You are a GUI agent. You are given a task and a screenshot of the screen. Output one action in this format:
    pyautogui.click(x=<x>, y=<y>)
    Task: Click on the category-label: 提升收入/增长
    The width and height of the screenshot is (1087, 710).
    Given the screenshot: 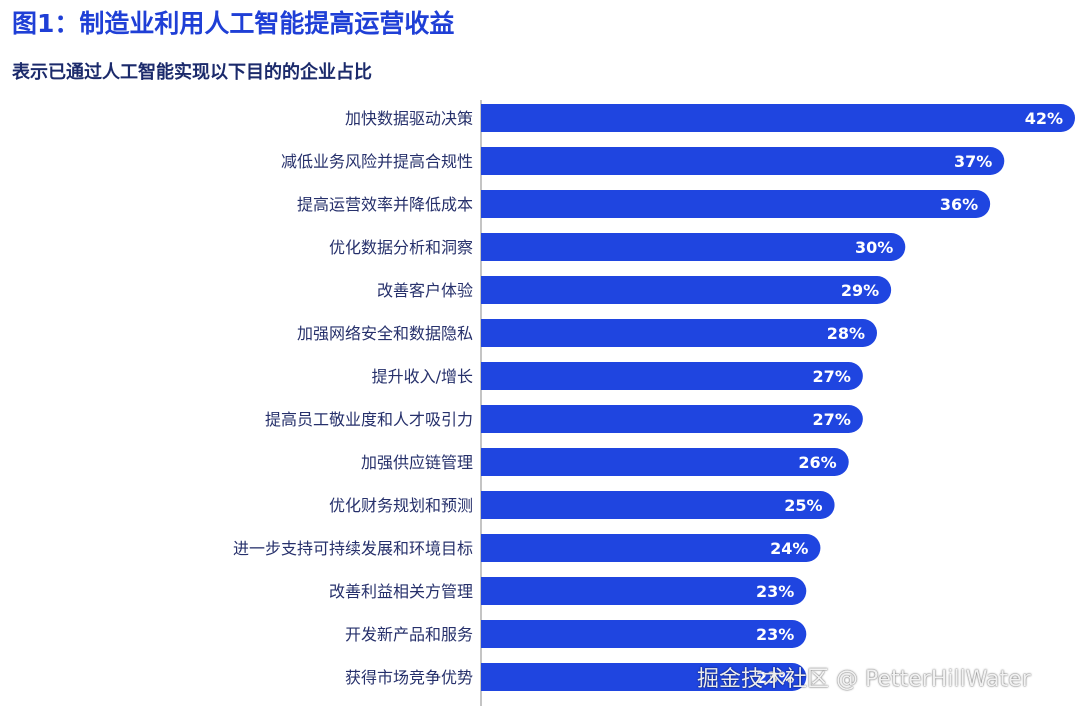 What is the action you would take?
    pyautogui.click(x=422, y=376)
    